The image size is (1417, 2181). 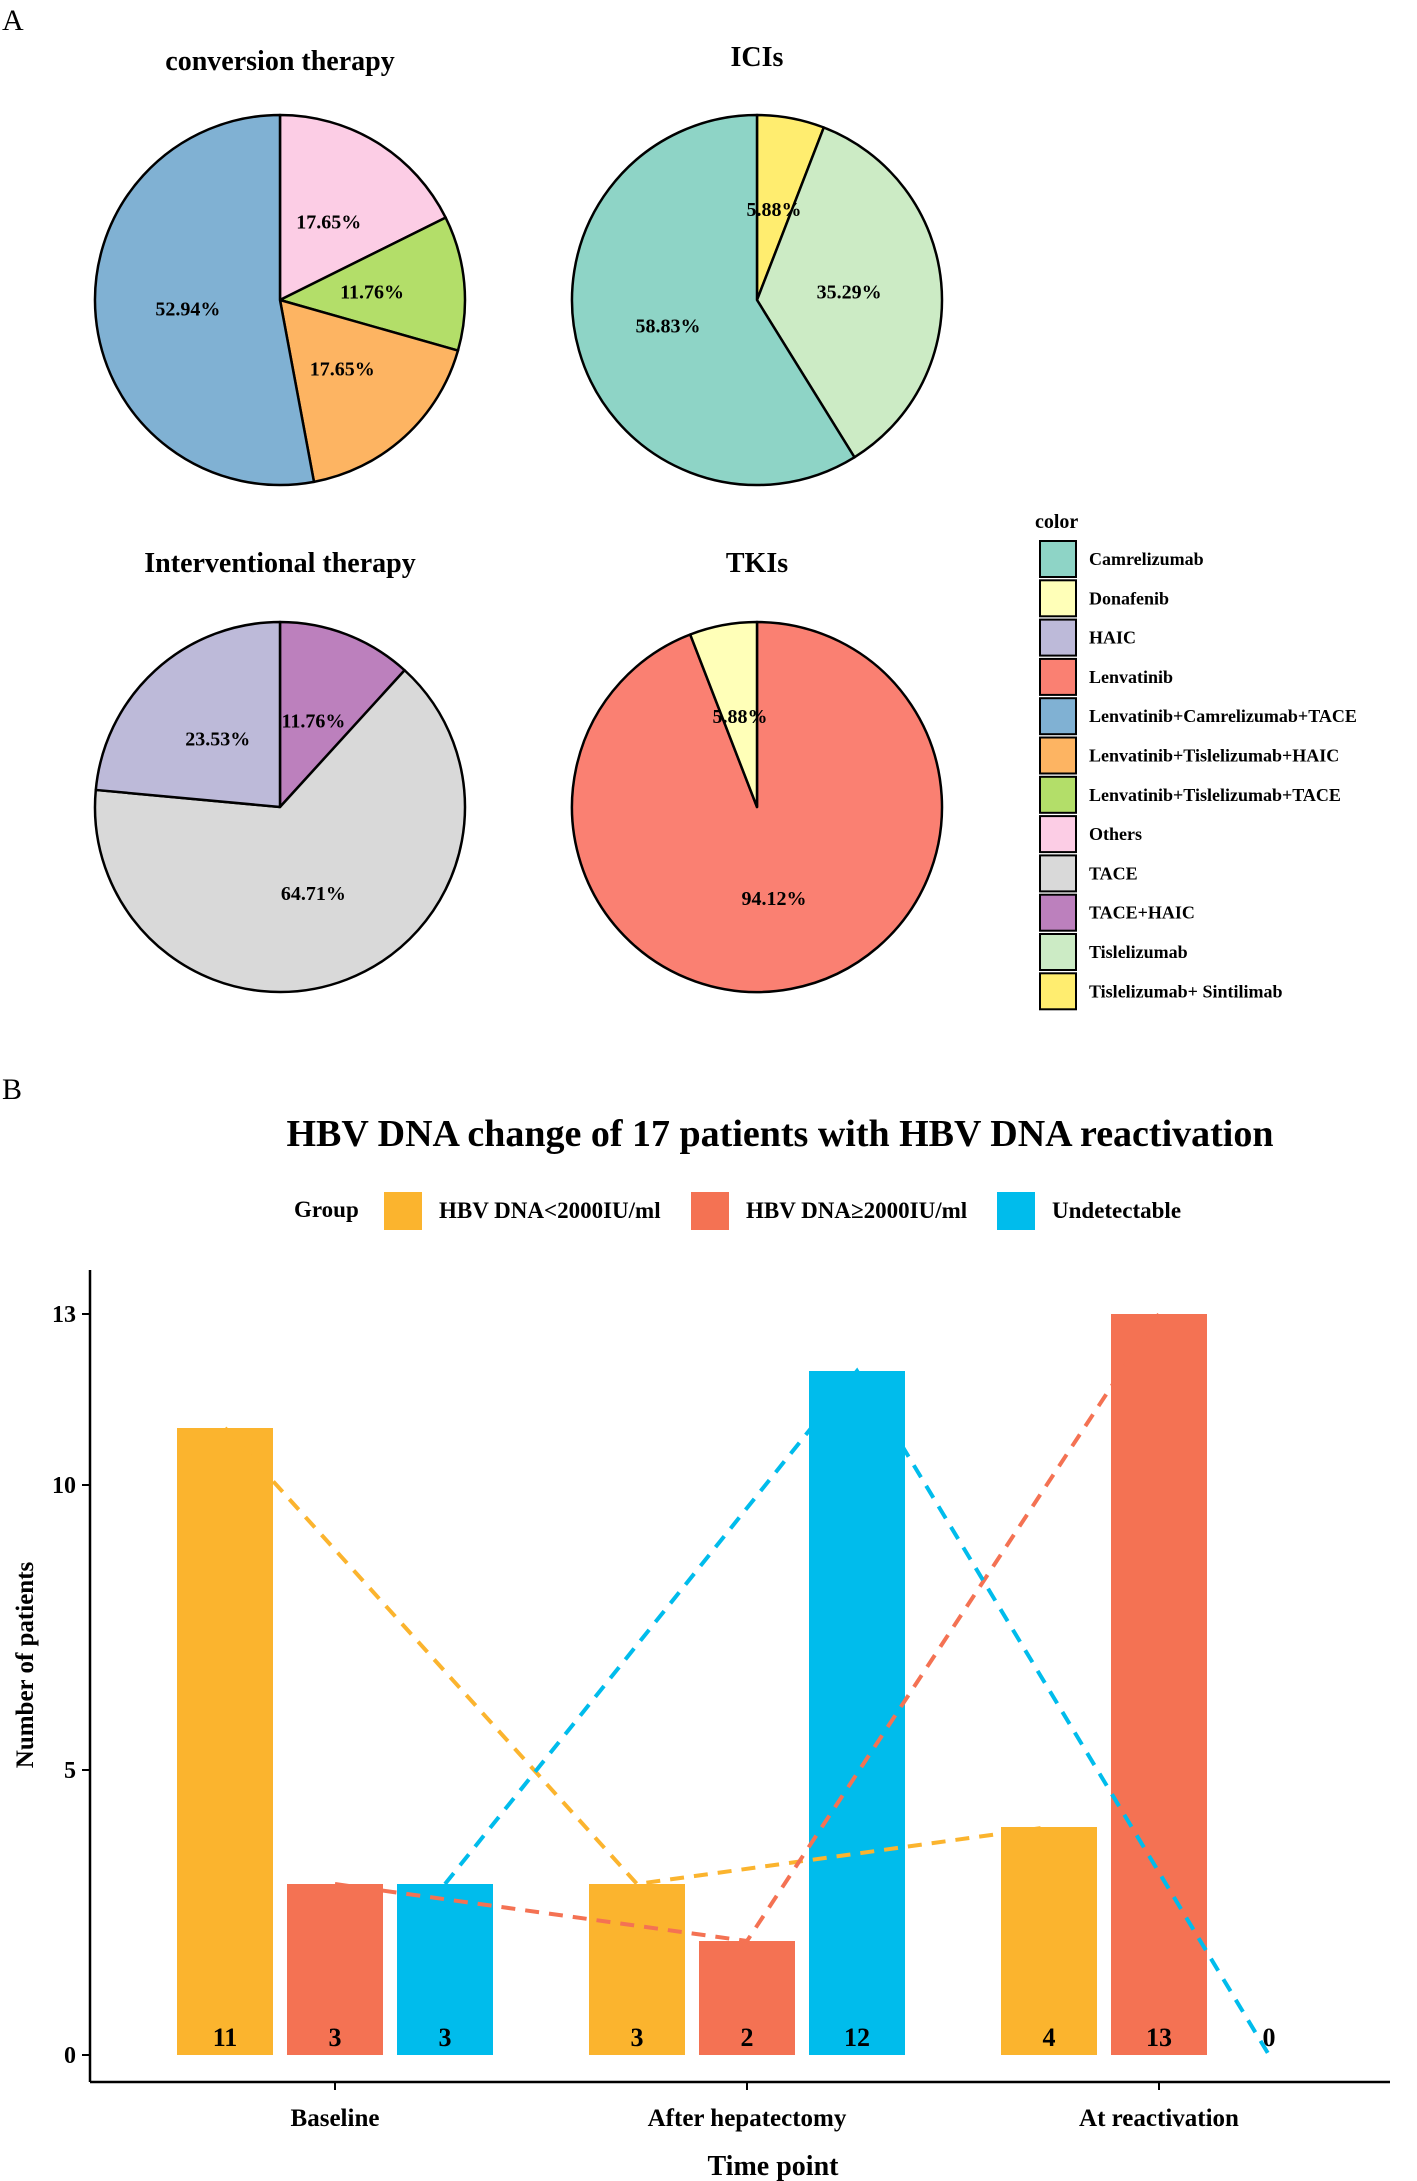 I want to click on legend-swatch-tislelizumab, so click(x=1058, y=952).